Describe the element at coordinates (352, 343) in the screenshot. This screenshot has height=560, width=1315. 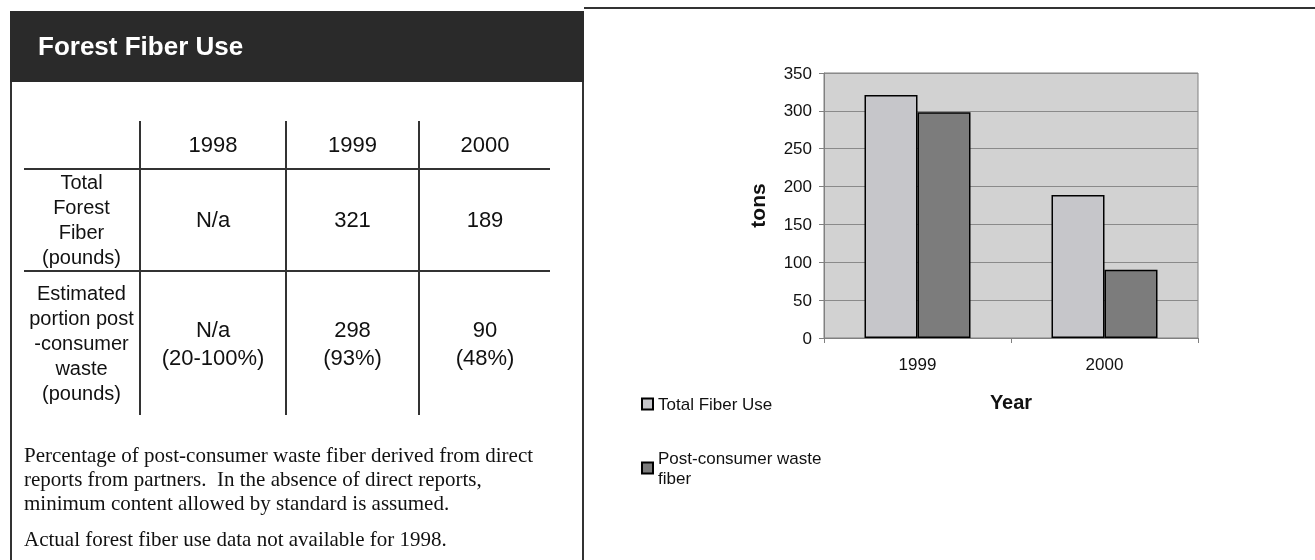
I see `text: 298 (93%)` at that location.